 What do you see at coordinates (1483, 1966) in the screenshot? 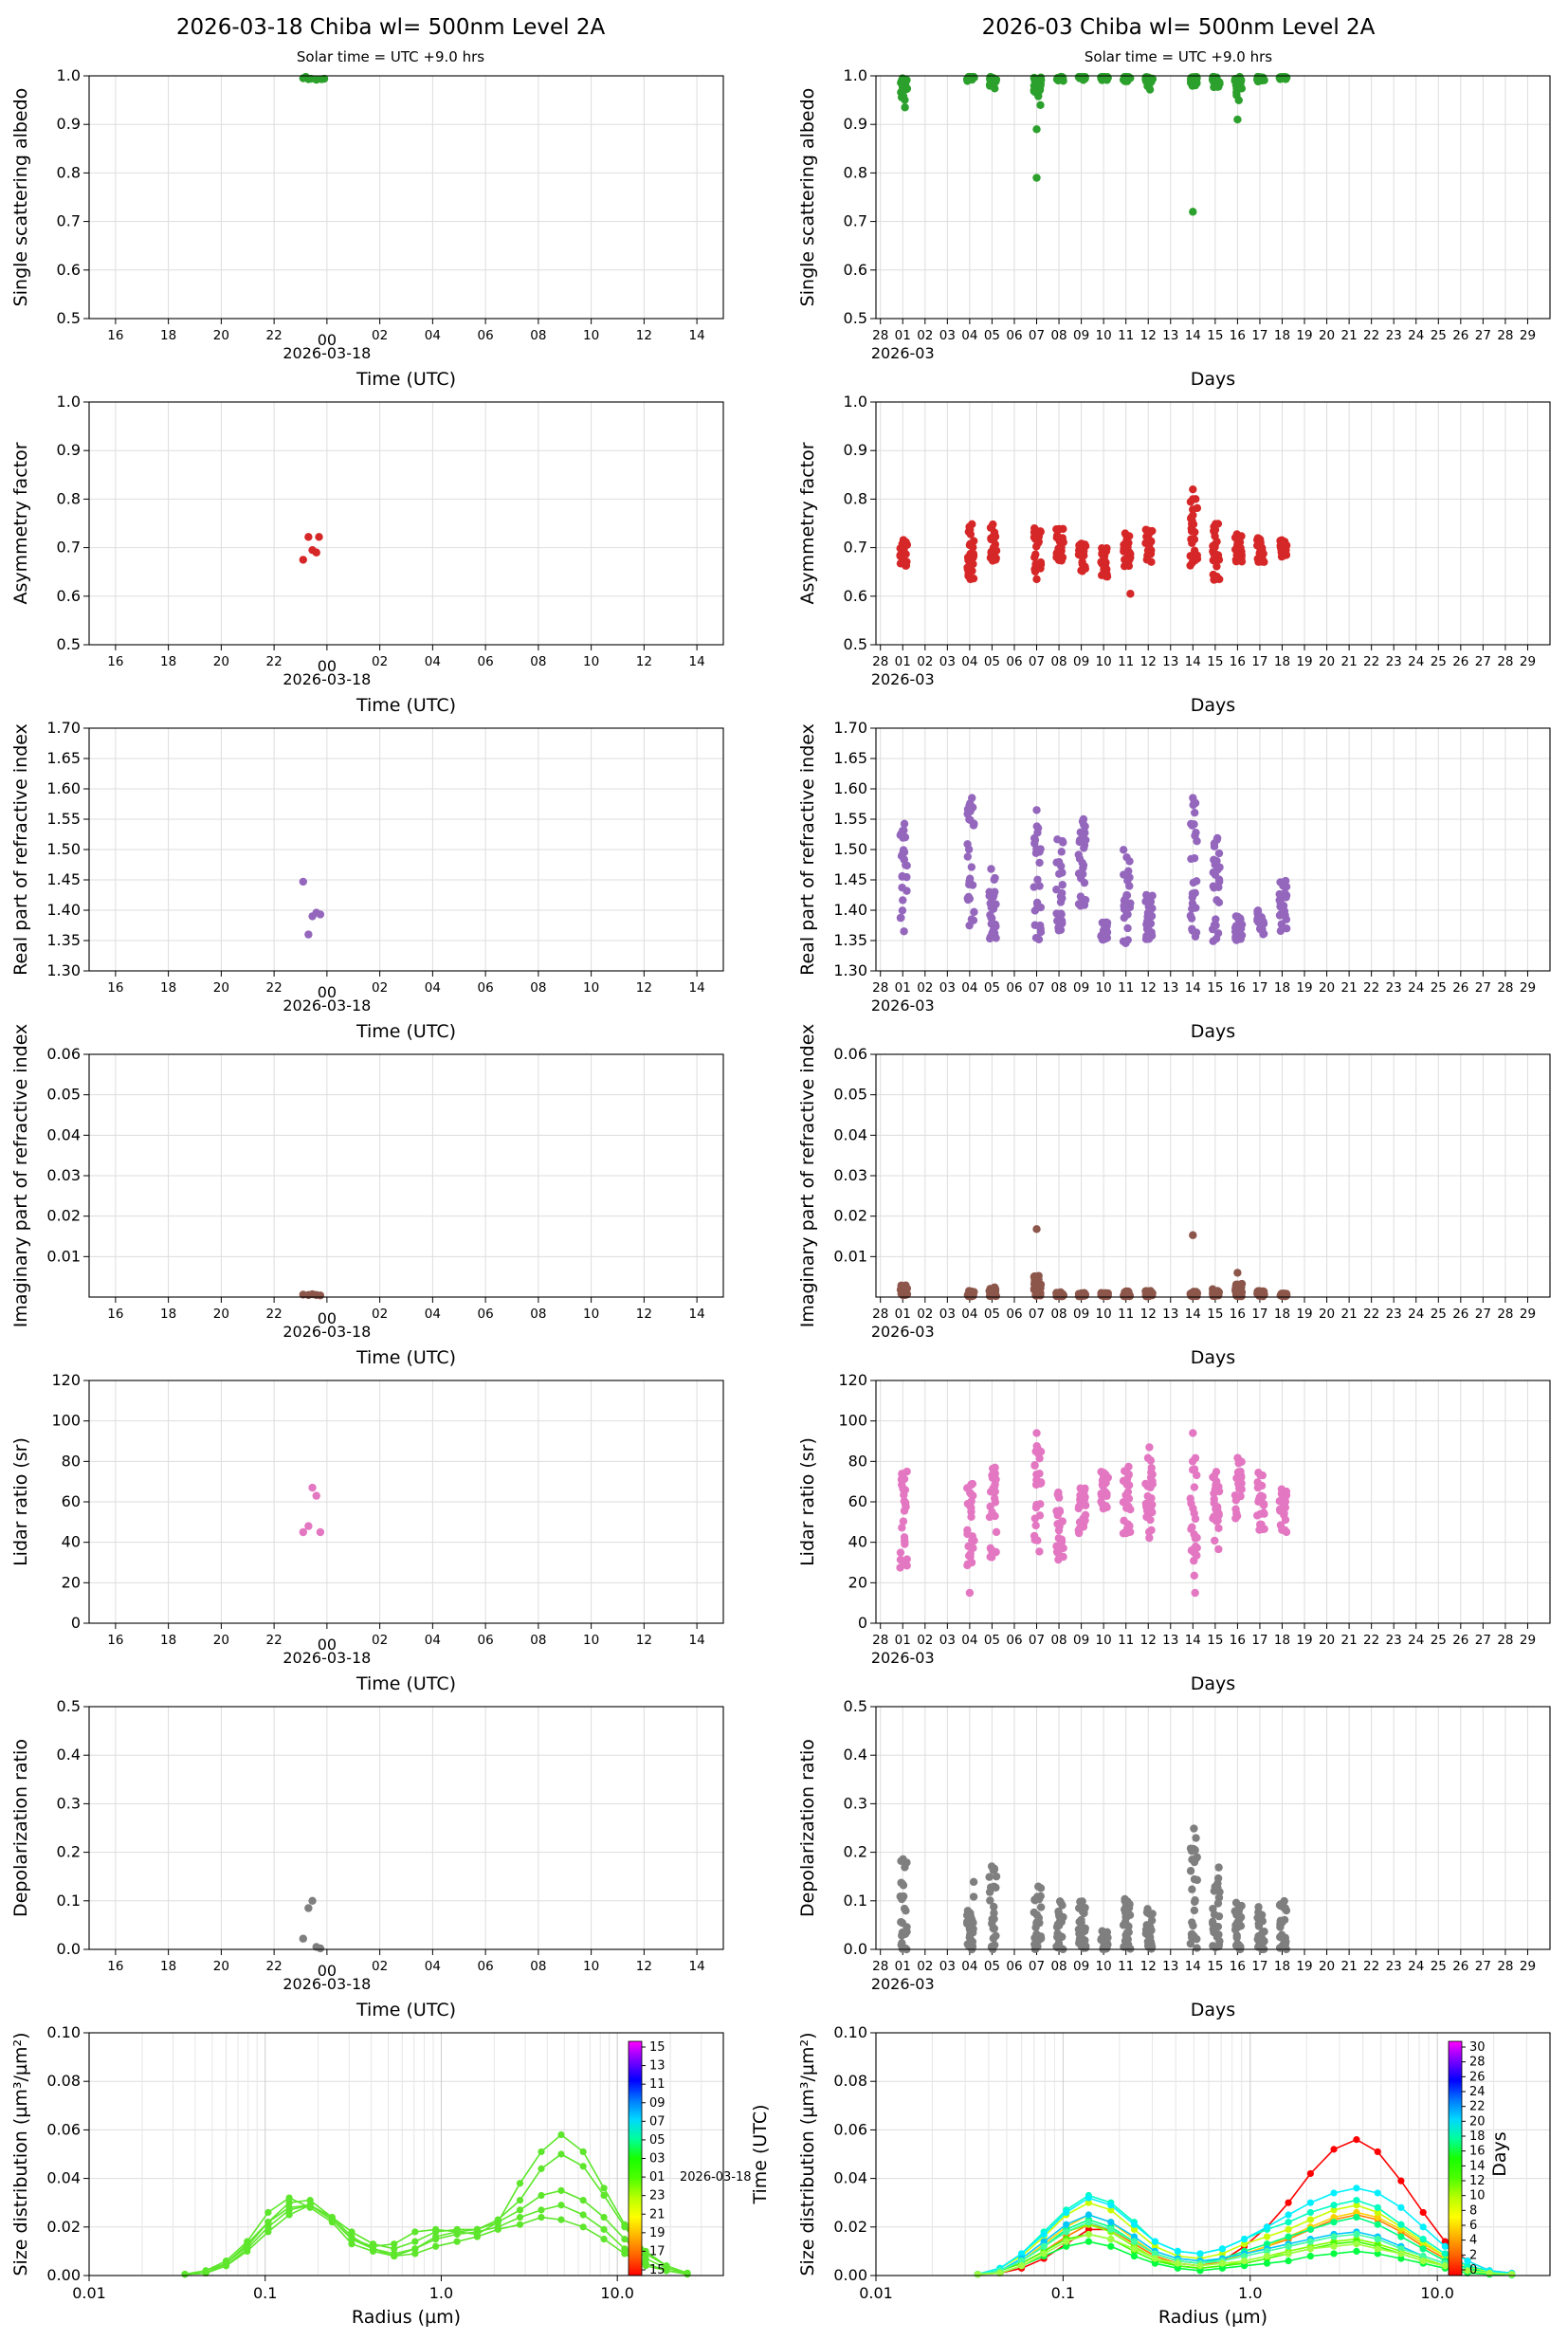
I see `x-tick-label: 27` at bounding box center [1483, 1966].